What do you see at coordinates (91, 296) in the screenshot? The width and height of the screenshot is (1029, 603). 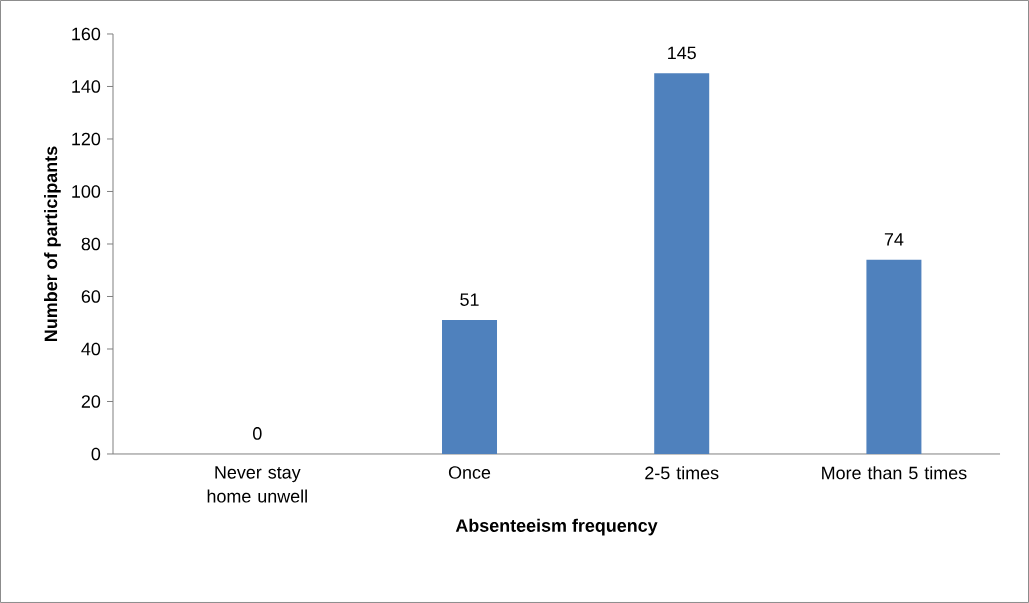 I see `y-tick-label: 60` at bounding box center [91, 296].